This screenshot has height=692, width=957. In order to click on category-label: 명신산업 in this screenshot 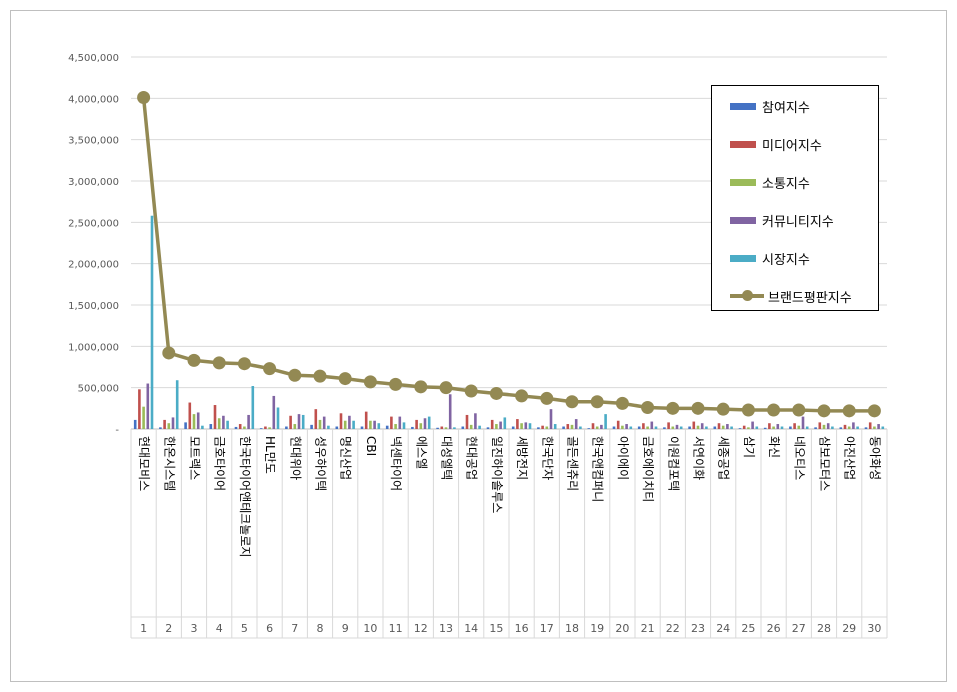, I will do `click(346, 458)`.